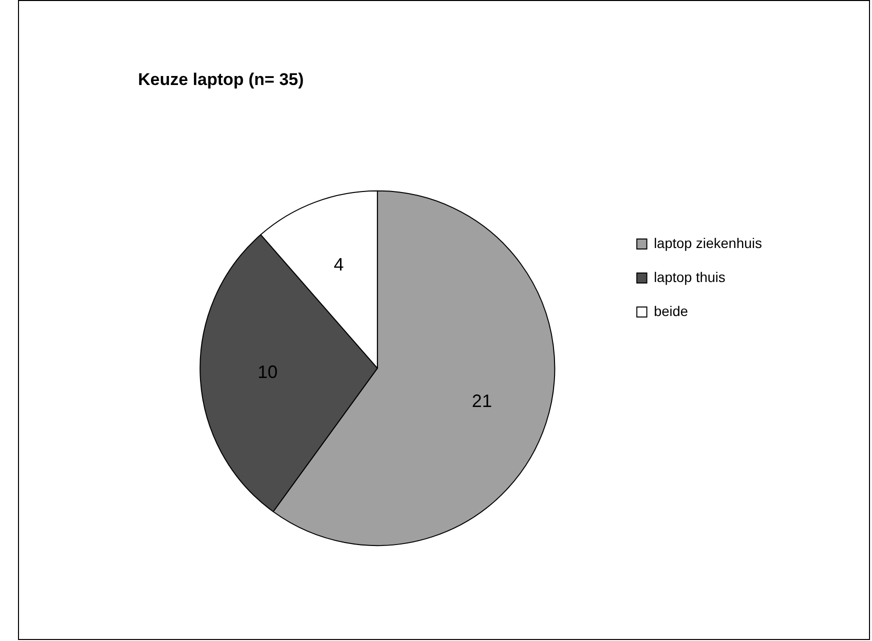 Image resolution: width=872 pixels, height=641 pixels. I want to click on legend-label: laptop ziekenhuis, so click(708, 242).